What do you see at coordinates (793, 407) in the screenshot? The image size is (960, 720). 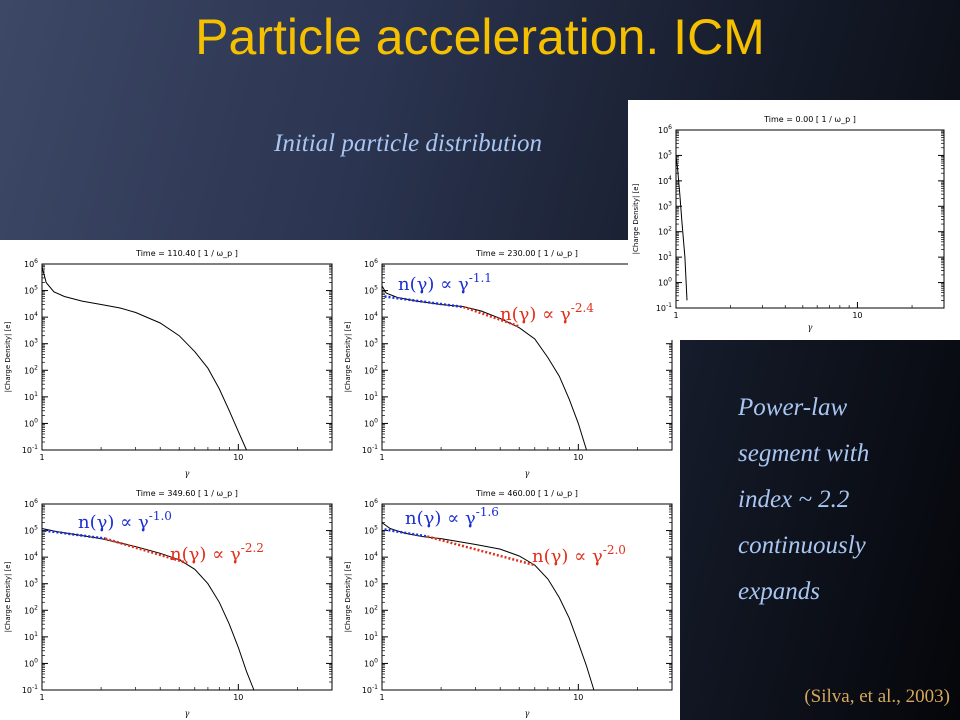 I see `caption-line: Power-law` at bounding box center [793, 407].